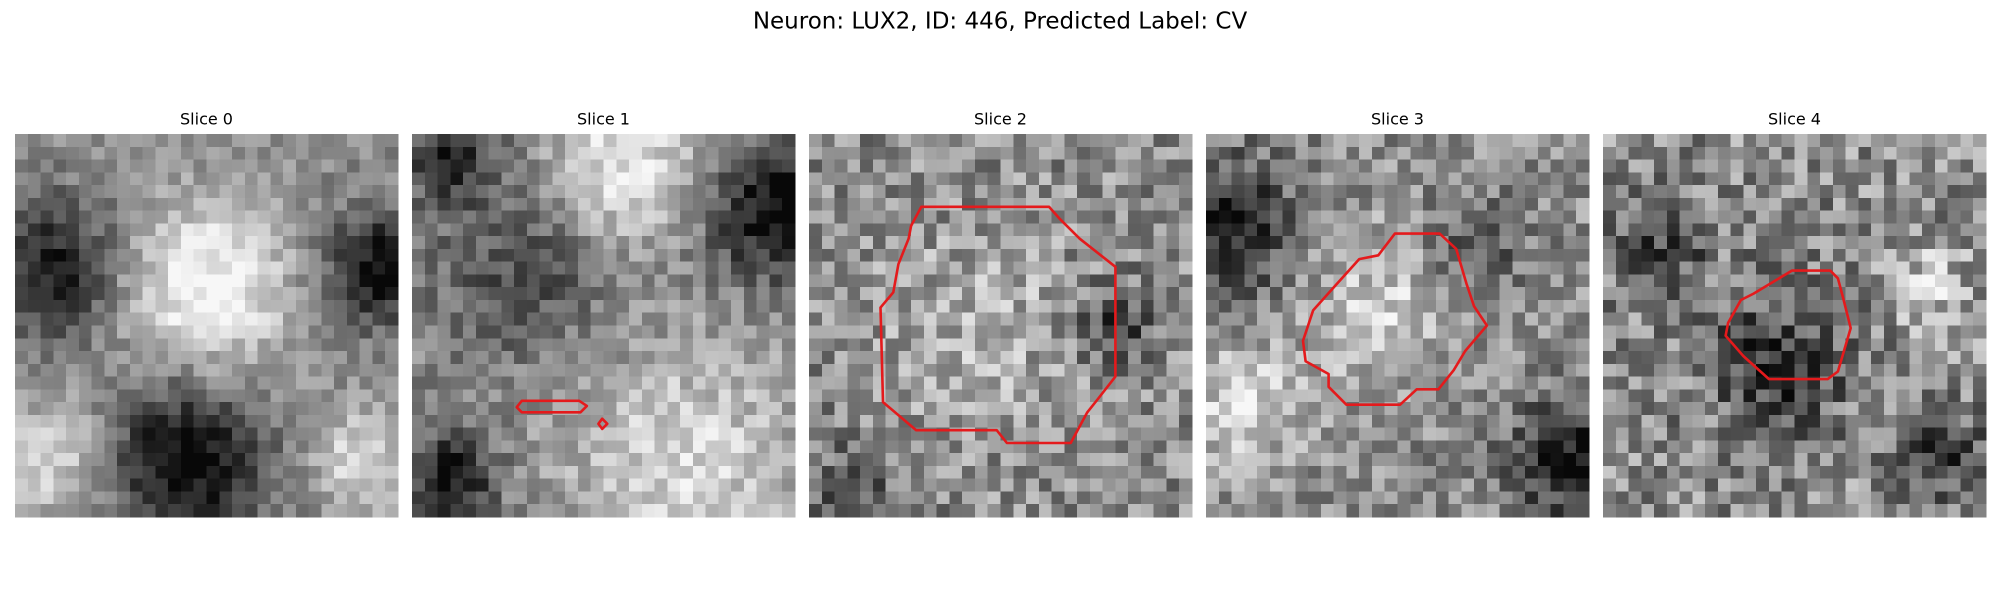 The image size is (2000, 600). I want to click on panel-title: Slice 1, so click(603, 119).